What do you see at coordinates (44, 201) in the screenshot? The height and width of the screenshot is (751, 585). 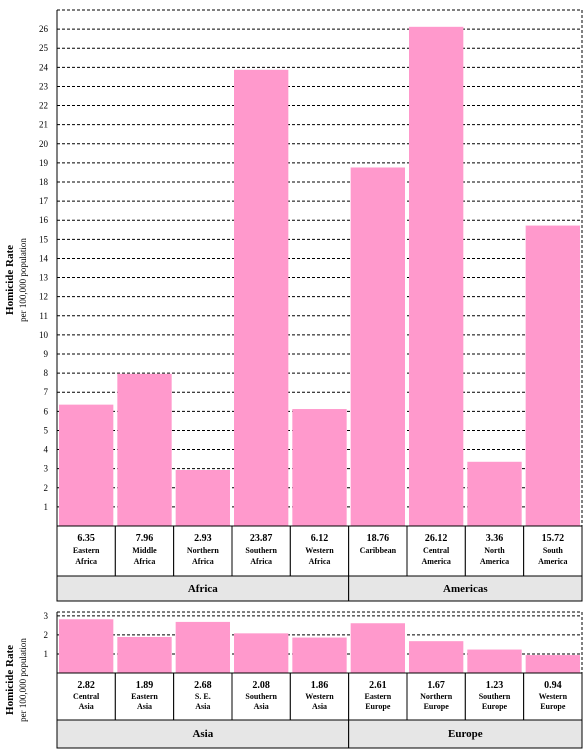 I see `y-tick-label: 17` at bounding box center [44, 201].